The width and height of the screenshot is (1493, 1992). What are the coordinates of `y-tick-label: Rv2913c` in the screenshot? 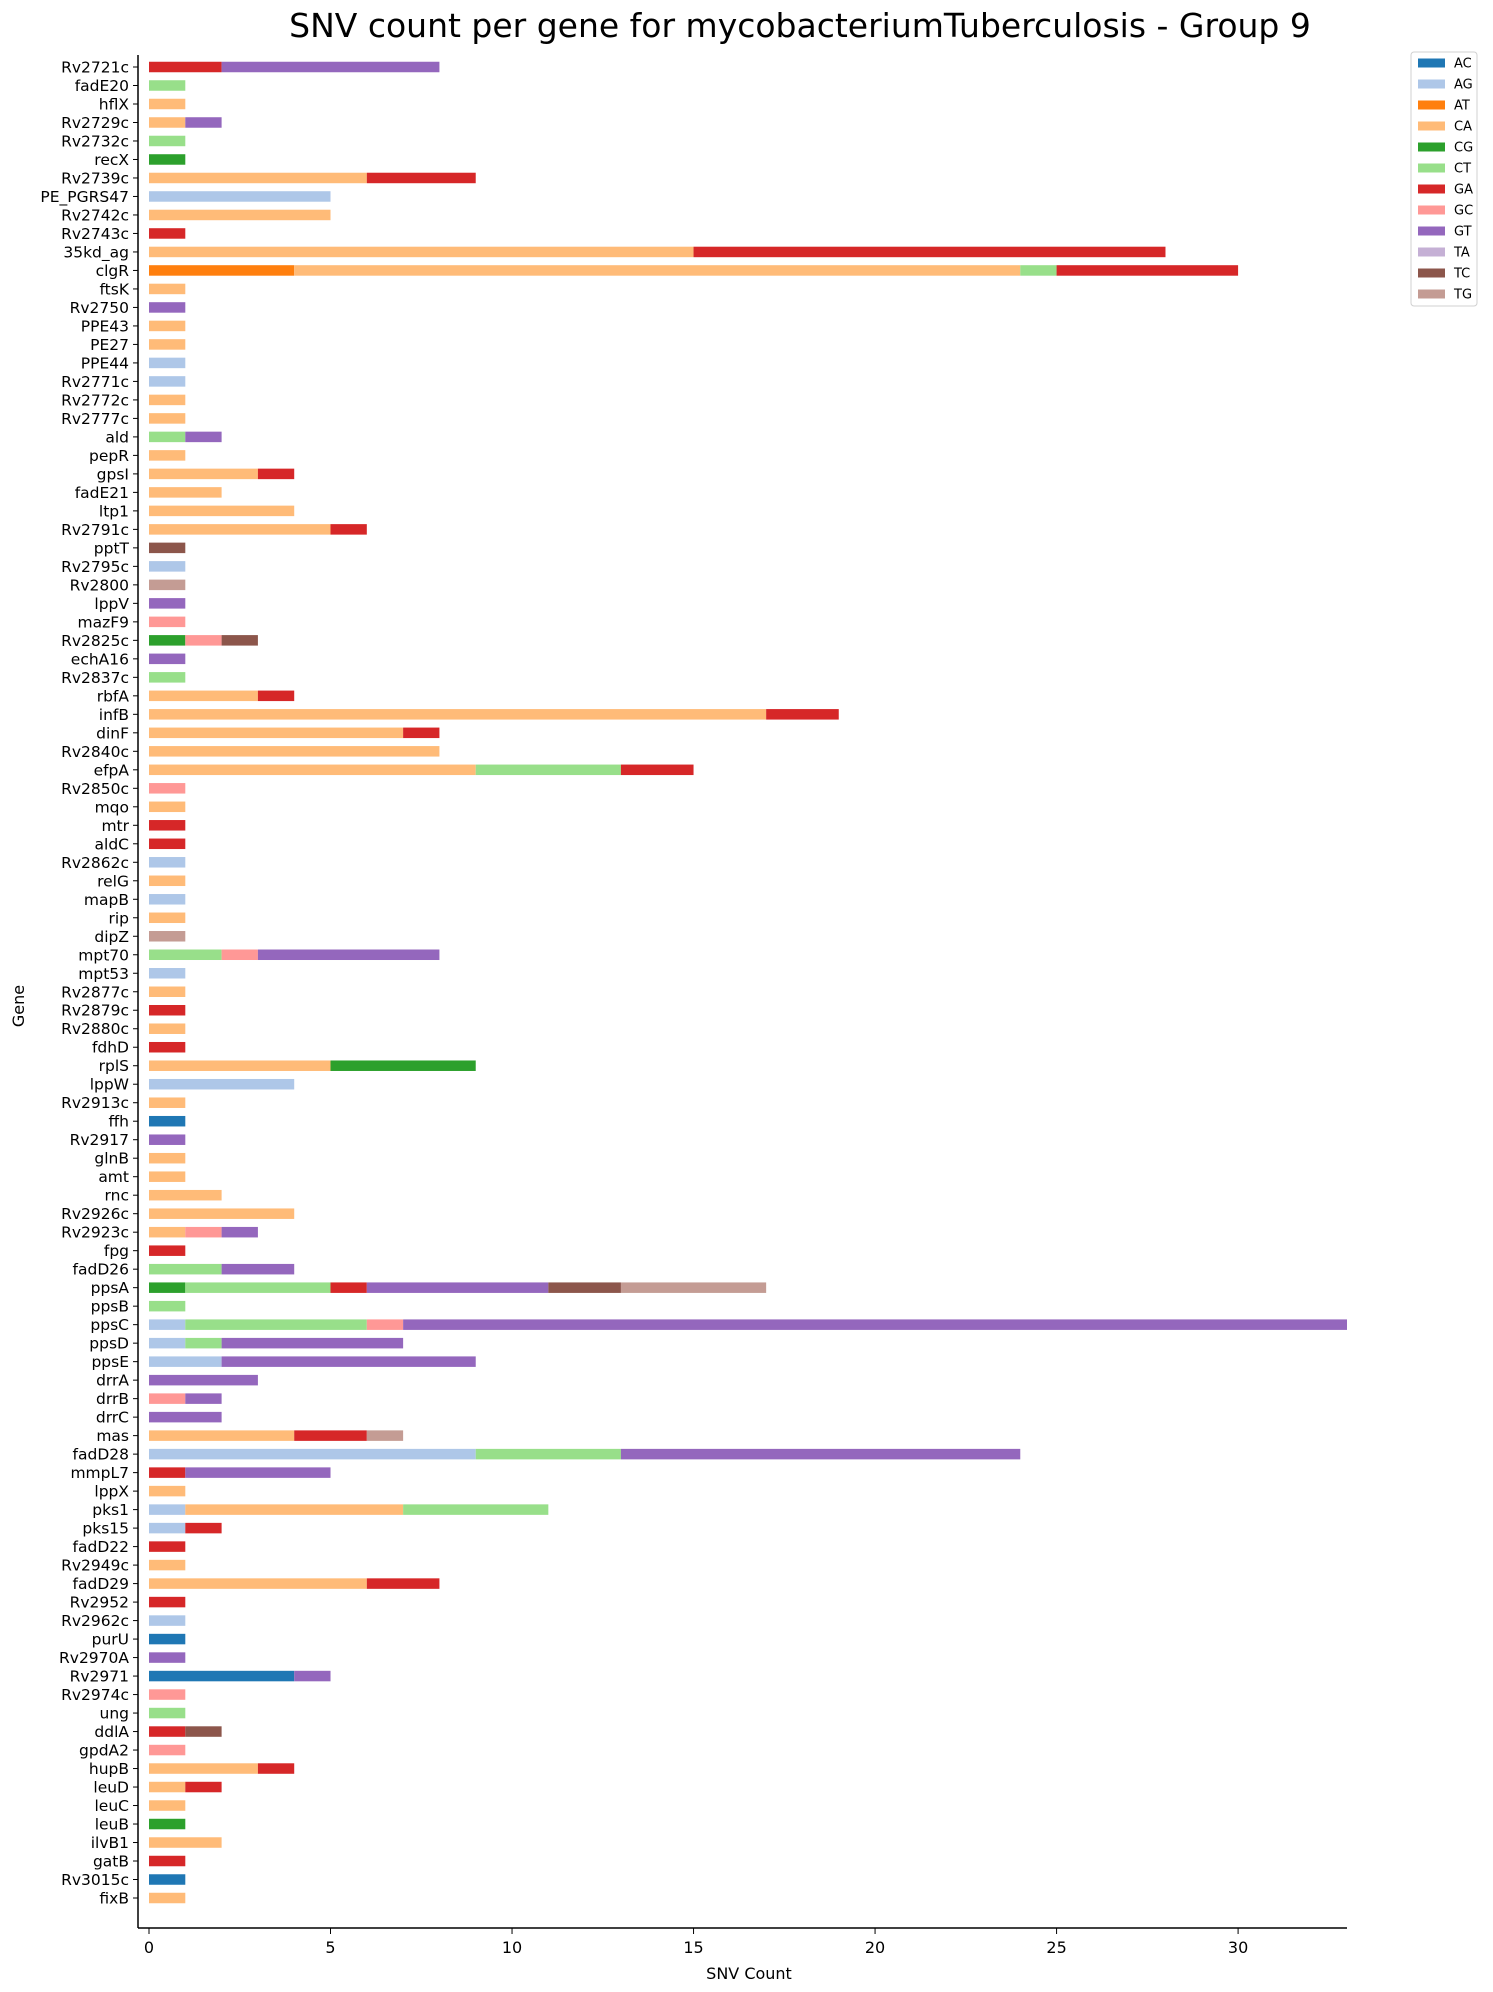 It's located at (95, 1103).